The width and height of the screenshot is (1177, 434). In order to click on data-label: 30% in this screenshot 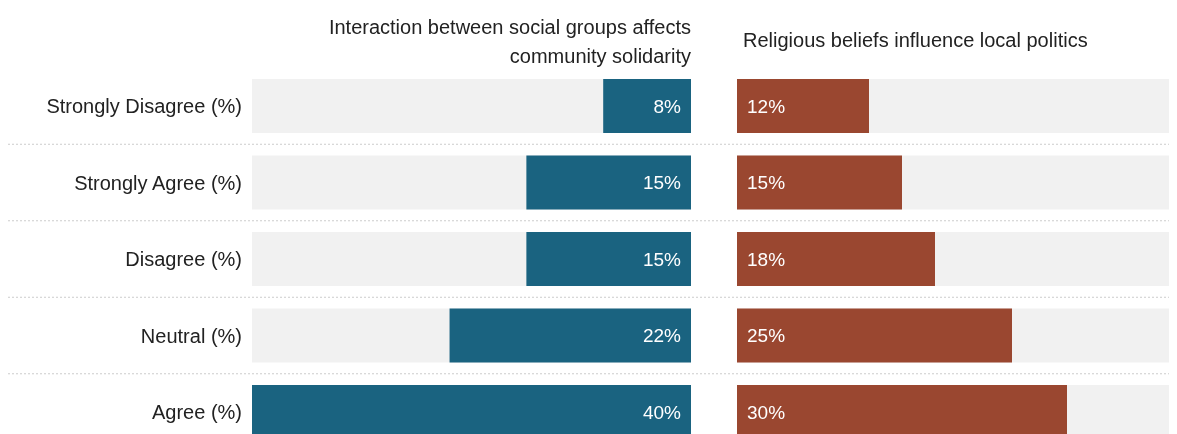, I will do `click(766, 412)`.